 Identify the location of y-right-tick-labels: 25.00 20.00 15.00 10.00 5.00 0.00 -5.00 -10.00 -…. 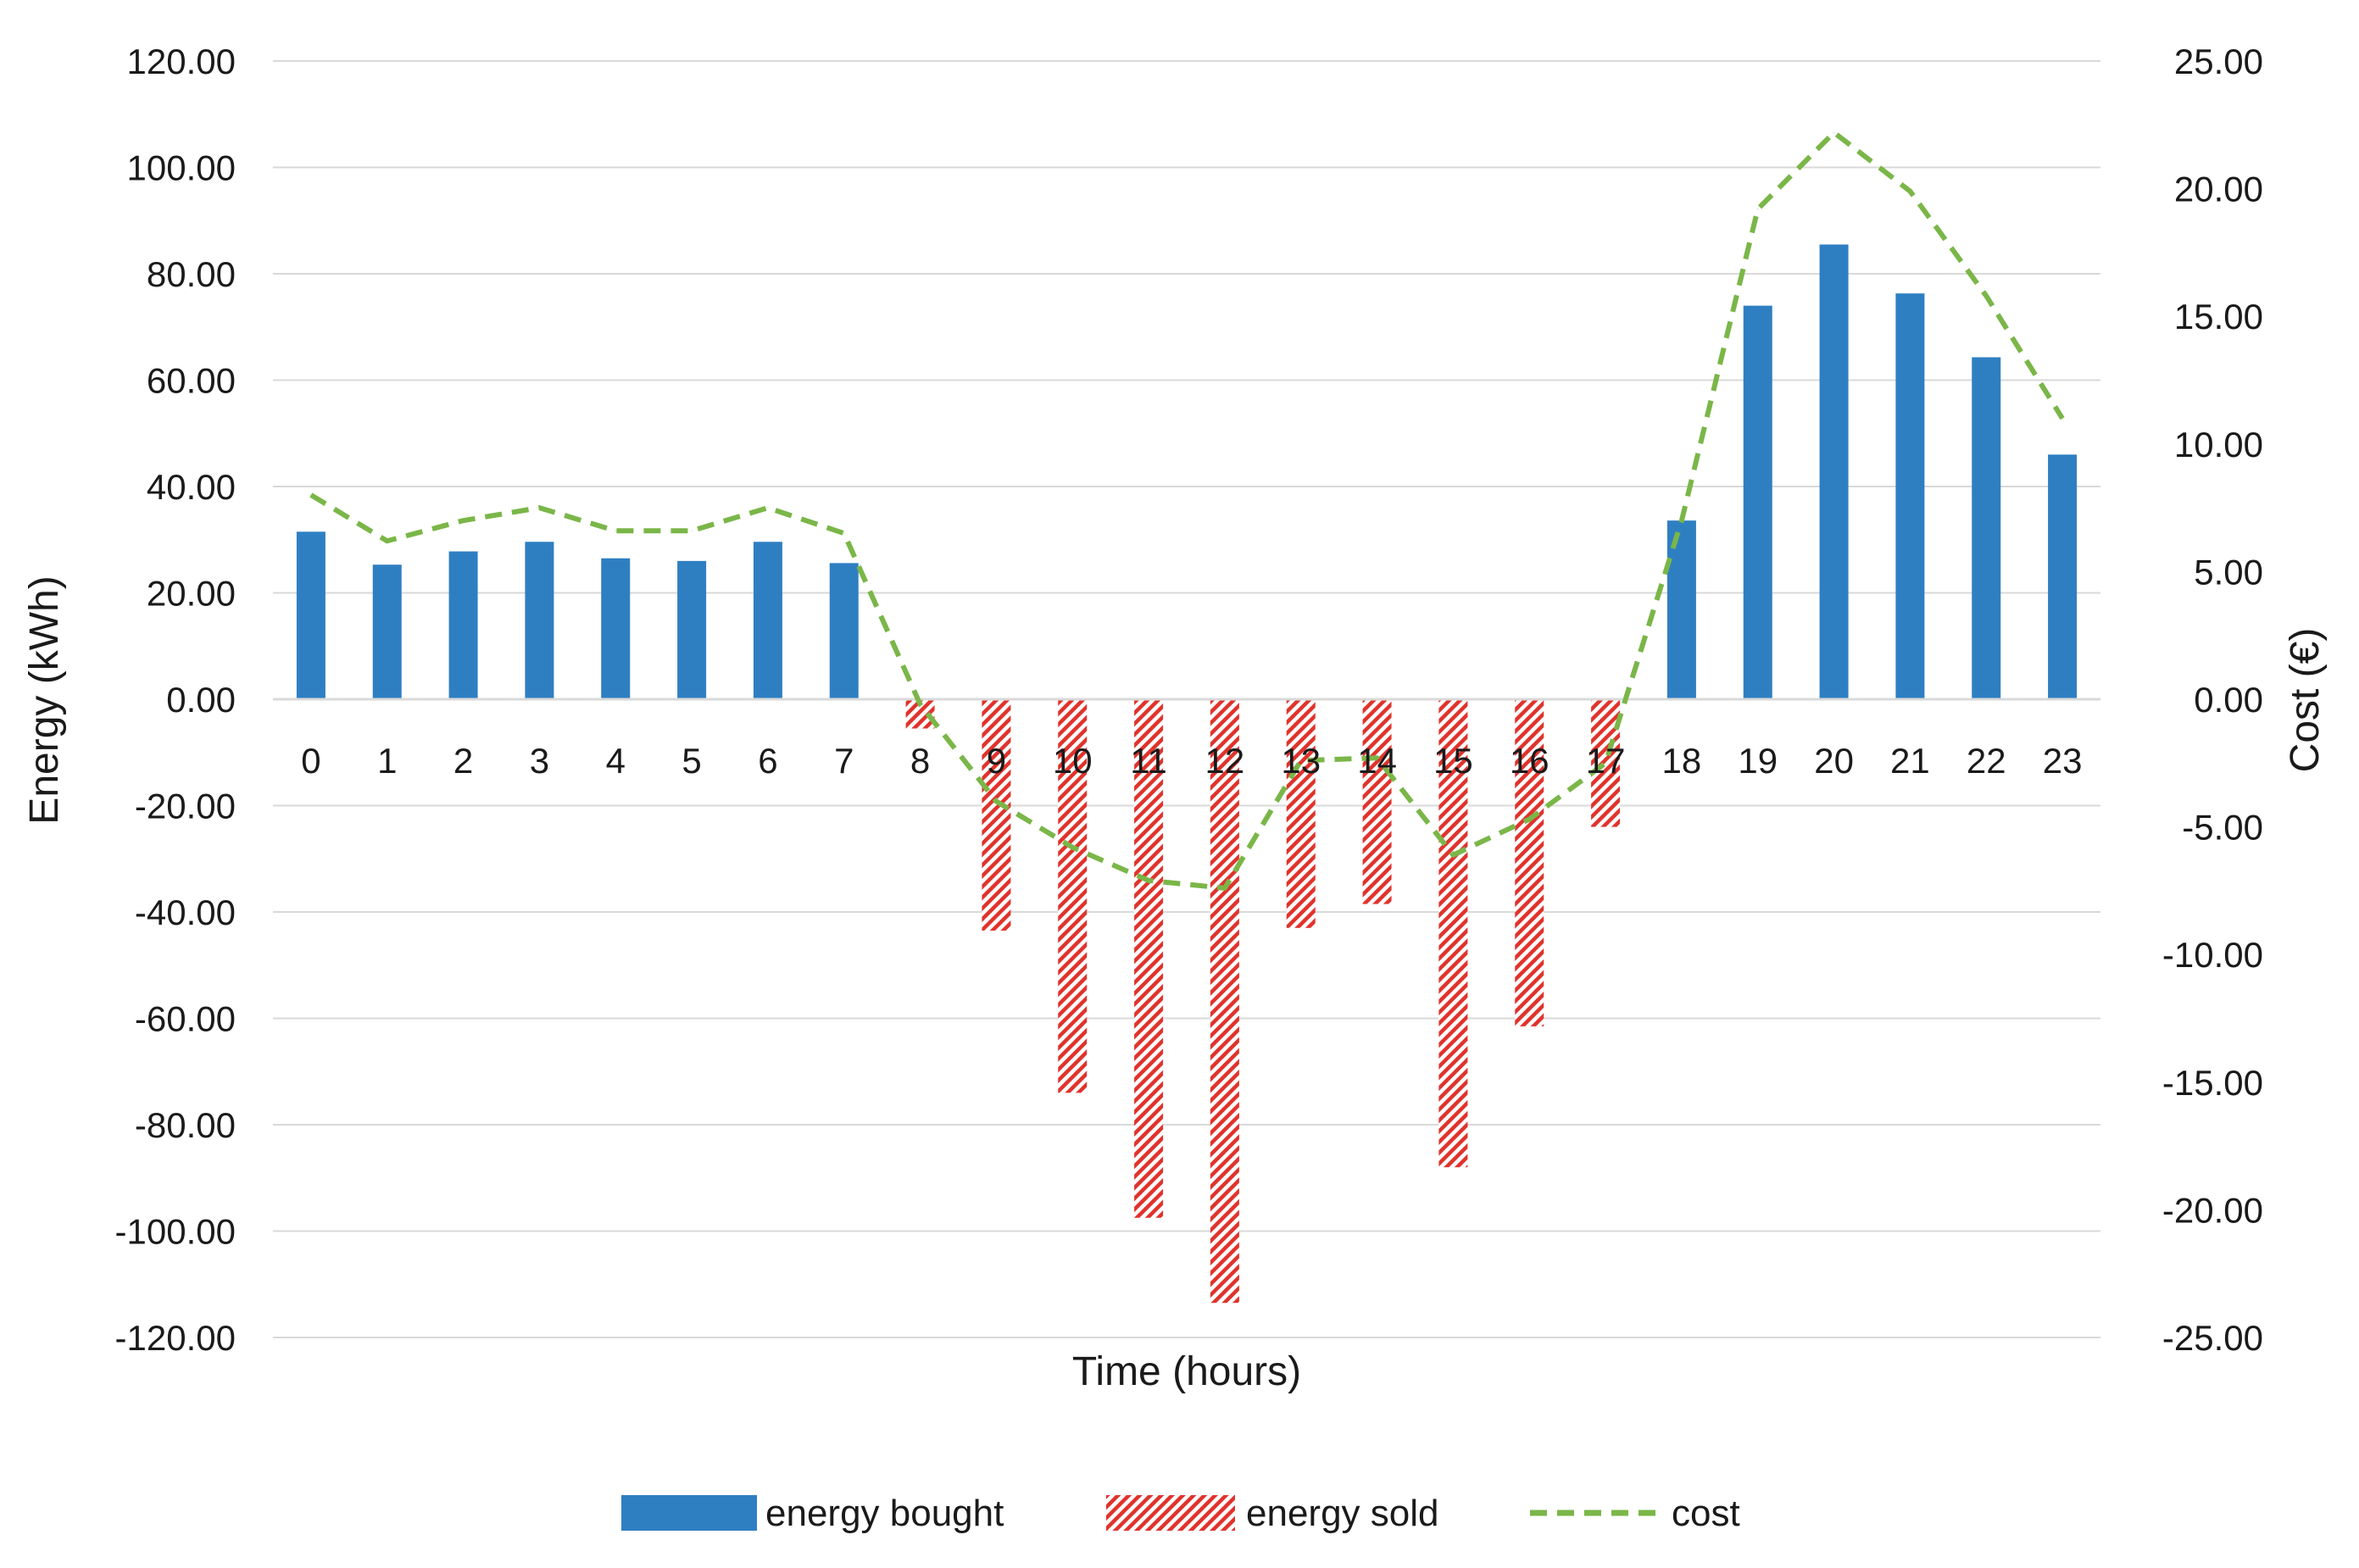
(2212, 700).